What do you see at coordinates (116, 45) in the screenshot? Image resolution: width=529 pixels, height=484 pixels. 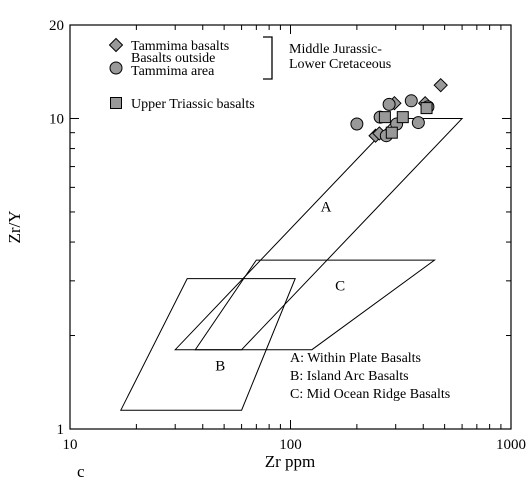 I see `legend-marker-diamond` at bounding box center [116, 45].